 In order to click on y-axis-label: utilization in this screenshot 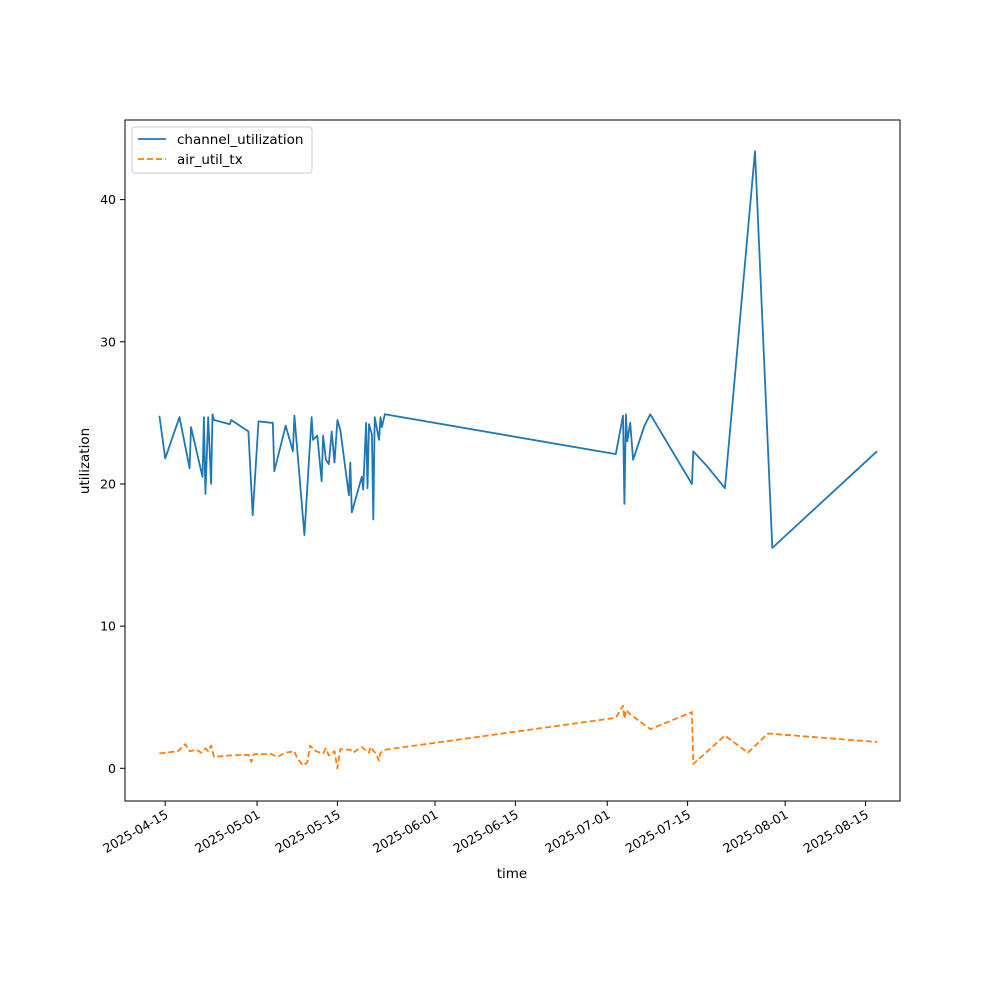, I will do `click(85, 461)`.